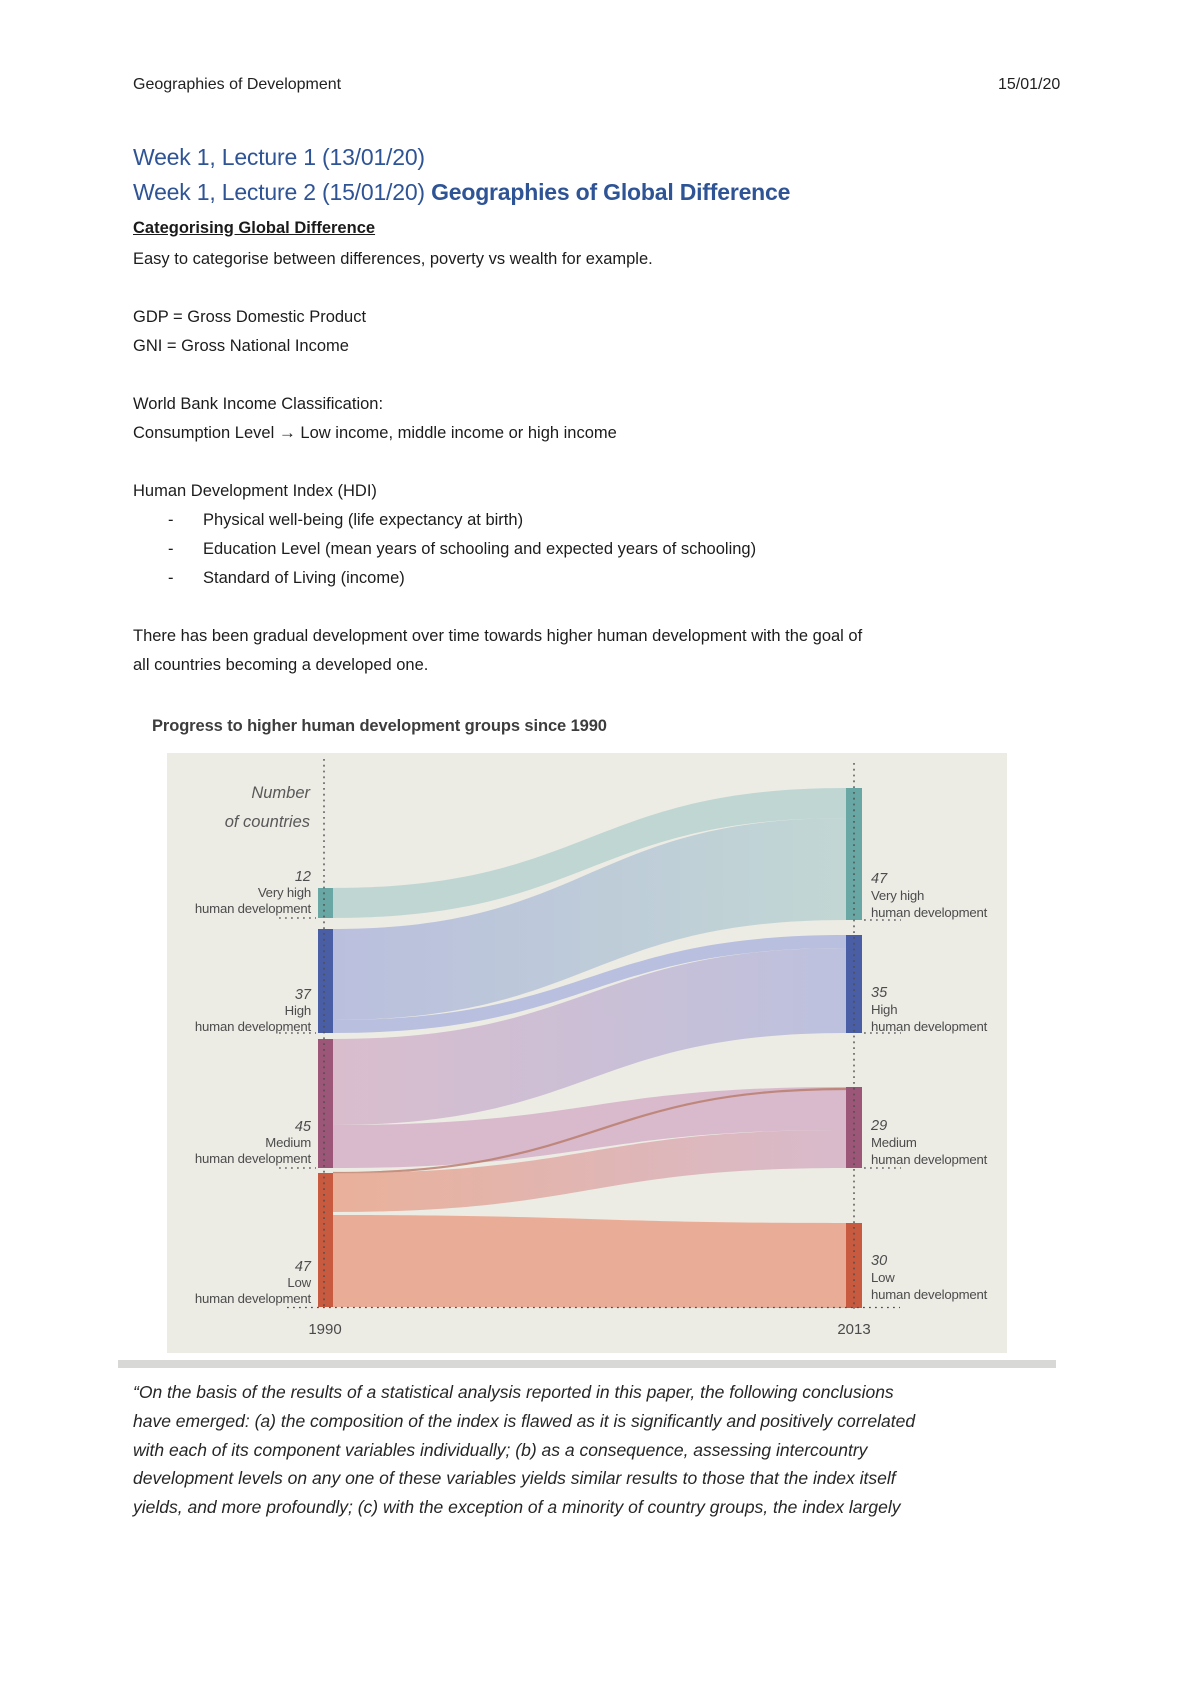 This screenshot has width=1200, height=1698. I want to click on flow-low-to-low, so click(589, 1261).